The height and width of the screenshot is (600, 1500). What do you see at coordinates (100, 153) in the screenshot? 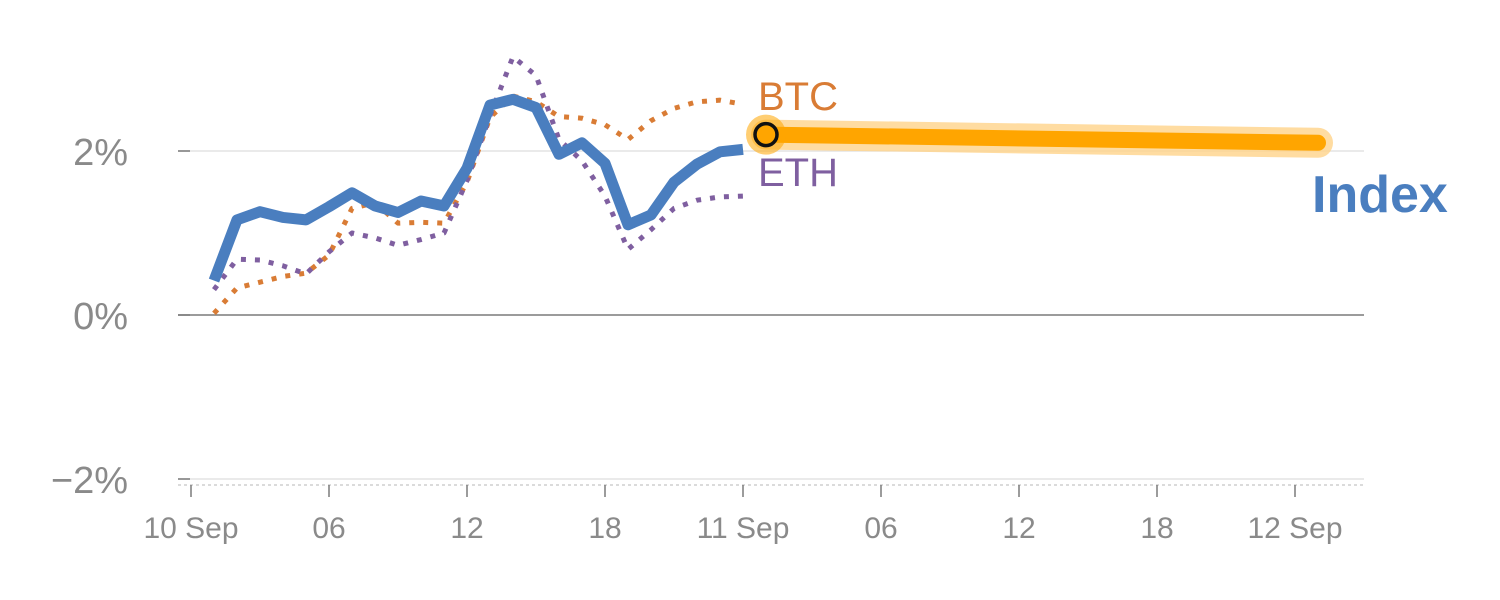
I see `y-tick-label: 2%` at bounding box center [100, 153].